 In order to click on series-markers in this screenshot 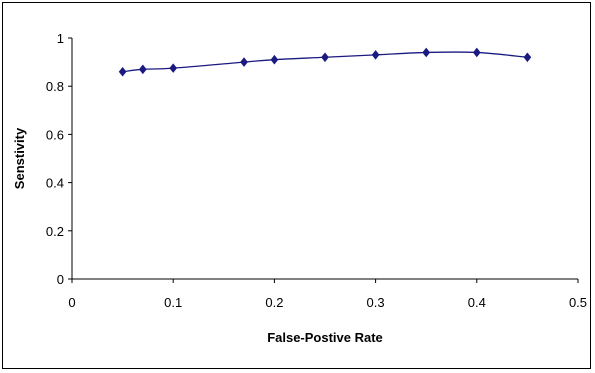, I will do `click(325, 62)`.